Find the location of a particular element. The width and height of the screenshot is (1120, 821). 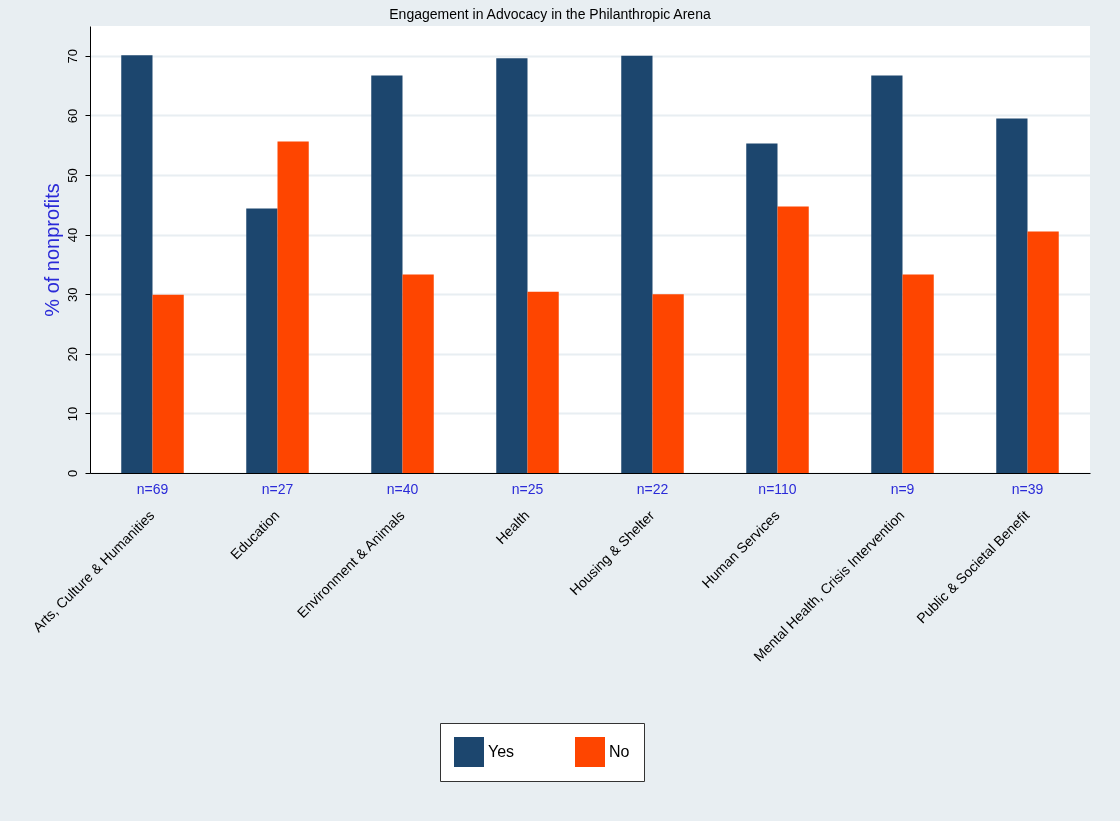

y-tick-label: 20 is located at coordinates (72, 354).